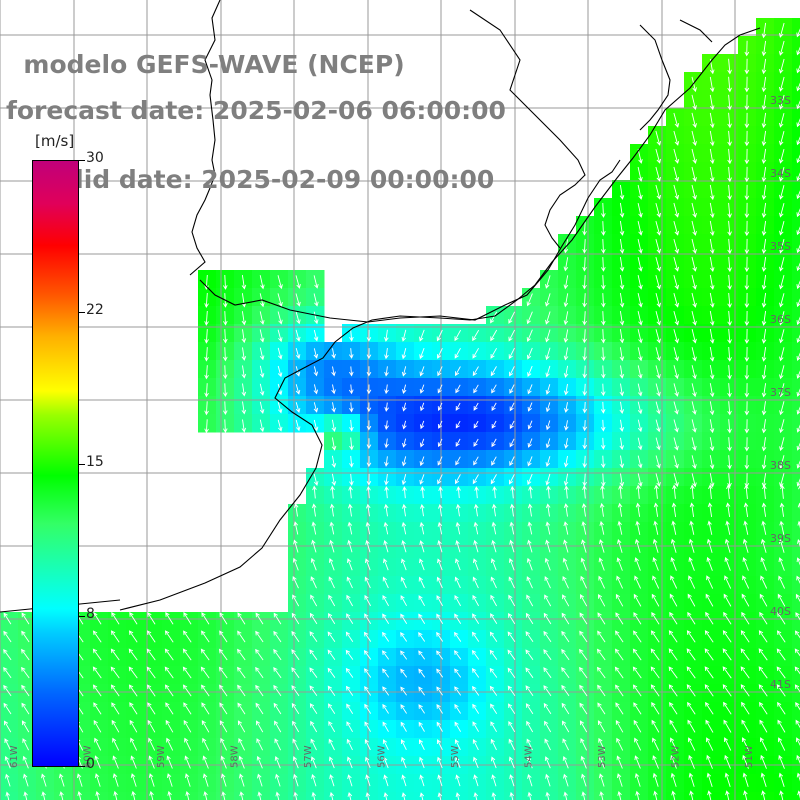 The height and width of the screenshot is (800, 800). What do you see at coordinates (55, 463) in the screenshot?
I see `colorbar` at bounding box center [55, 463].